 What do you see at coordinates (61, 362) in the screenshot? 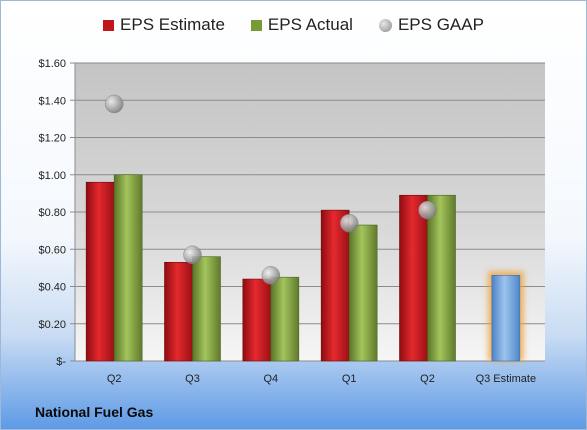
I see `y-tick-label: $-` at bounding box center [61, 362].